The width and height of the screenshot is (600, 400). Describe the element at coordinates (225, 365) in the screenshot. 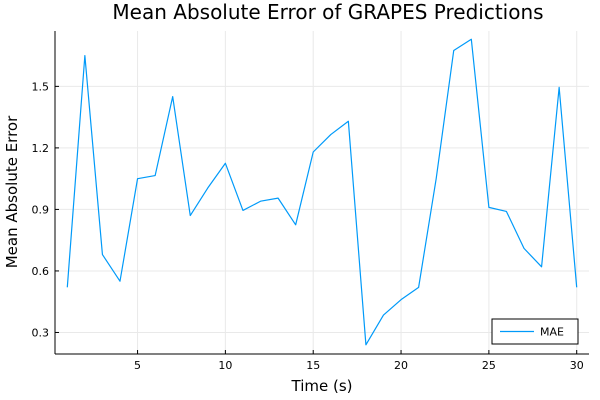

I see `x-tick-label-10: 10` at that location.